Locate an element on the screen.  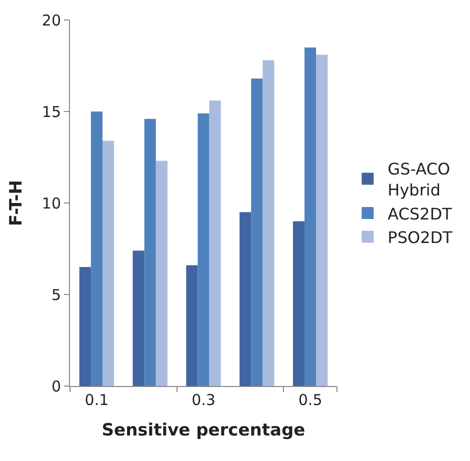
x-axis-title: Sensitive percentage is located at coordinates (204, 430).